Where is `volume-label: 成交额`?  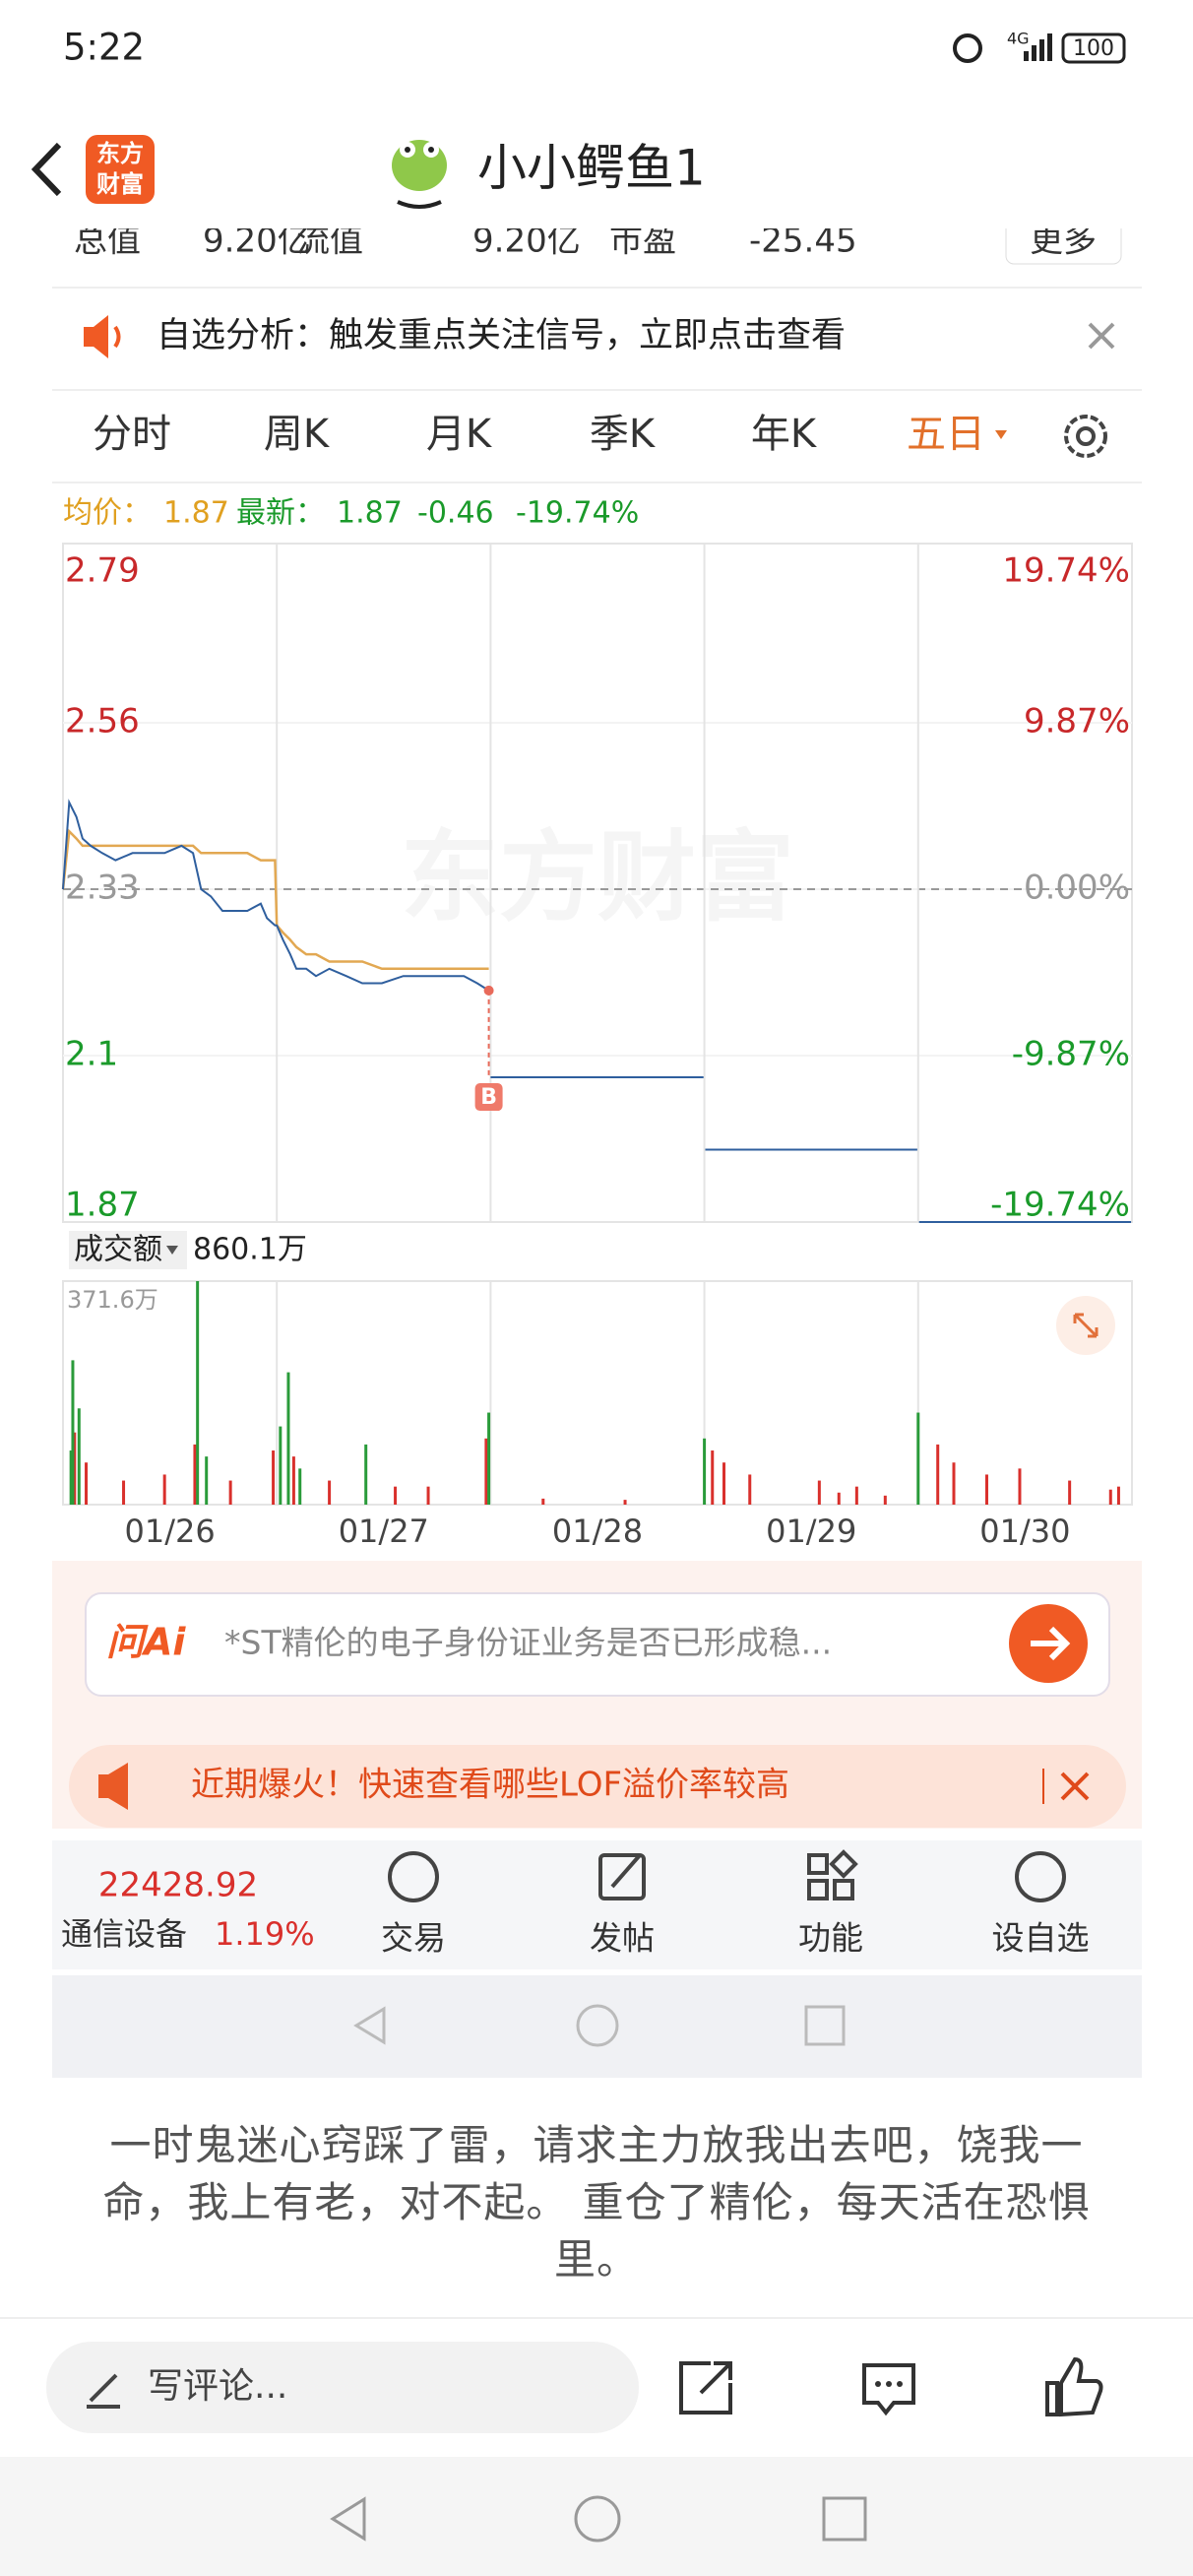
volume-label: 成交额 is located at coordinates (118, 1250).